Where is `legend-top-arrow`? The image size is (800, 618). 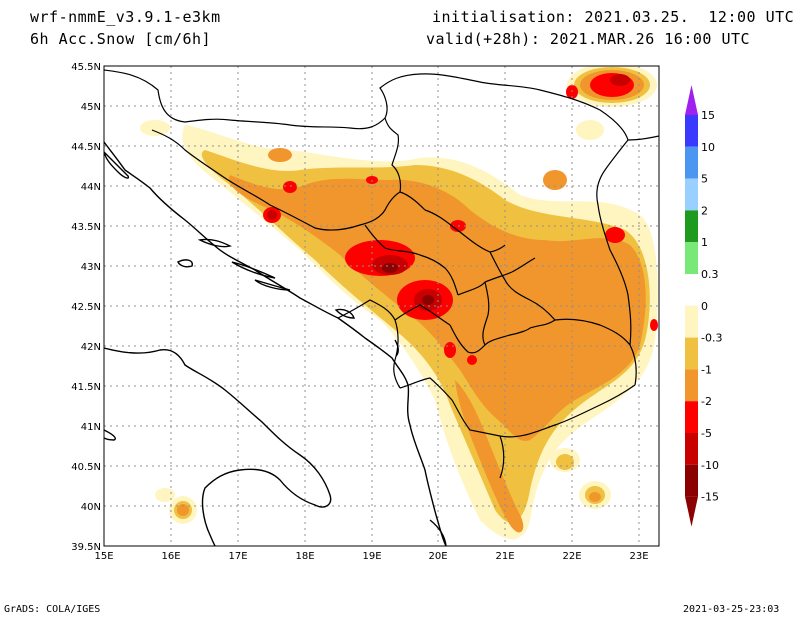 legend-top-arrow is located at coordinates (691, 100).